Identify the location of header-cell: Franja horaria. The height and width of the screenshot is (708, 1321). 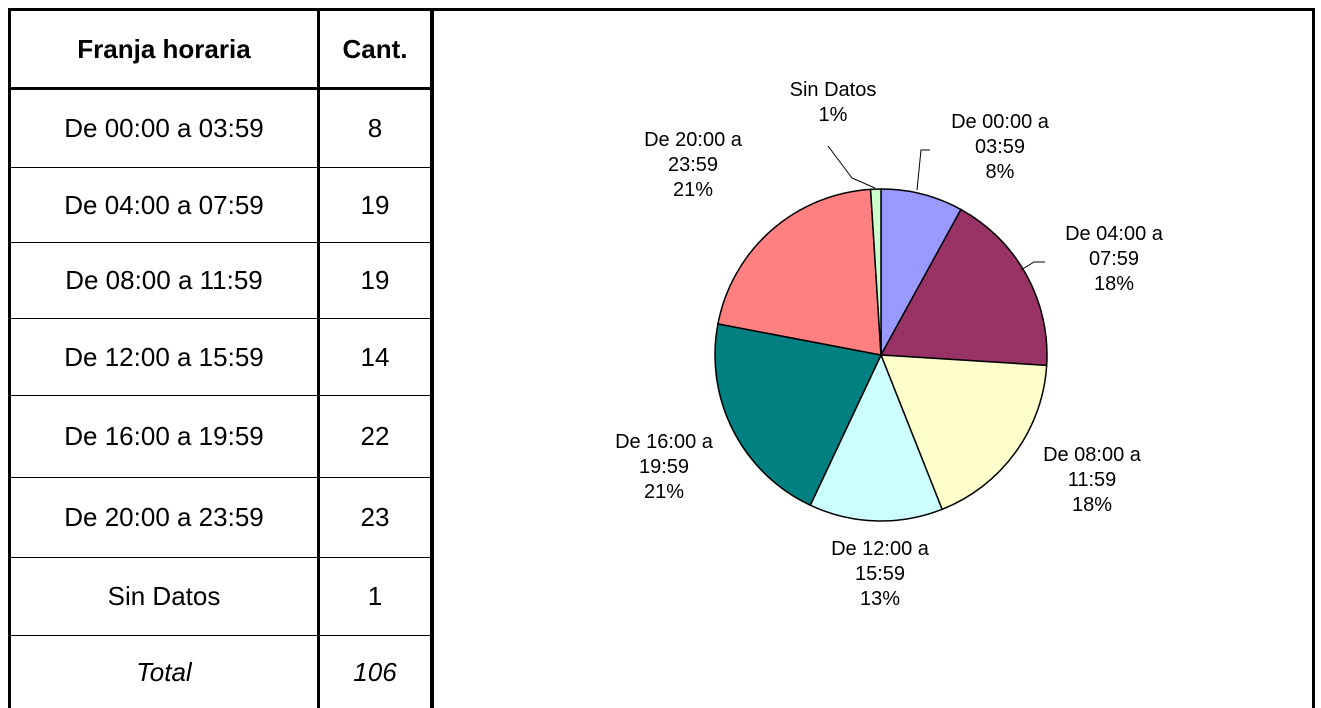
(164, 49).